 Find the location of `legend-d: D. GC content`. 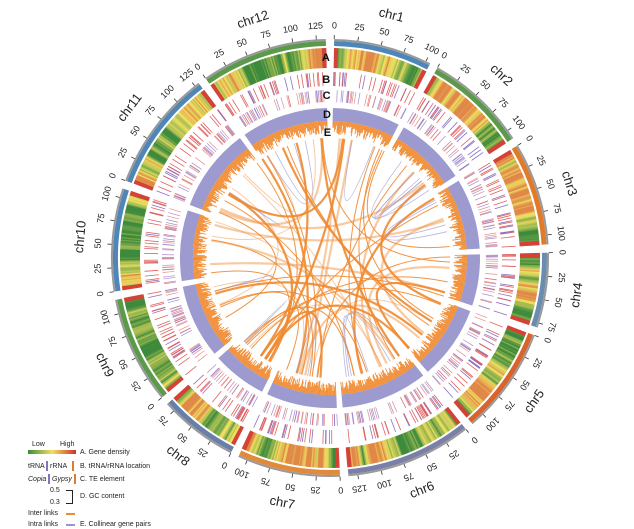

legend-d: D. GC content is located at coordinates (102, 496).